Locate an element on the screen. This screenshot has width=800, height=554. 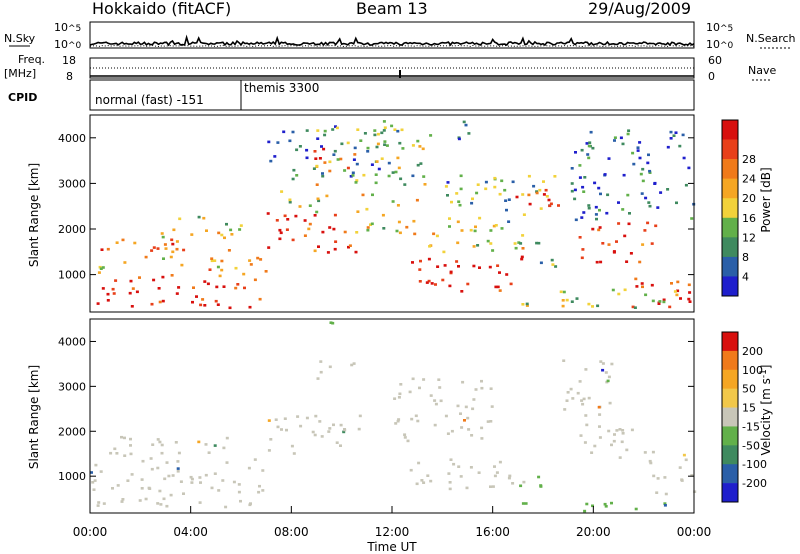
time-axis: 00:00 04:00 08:00 12:00 16:00 20:00 00:00 is located at coordinates (392, 522).